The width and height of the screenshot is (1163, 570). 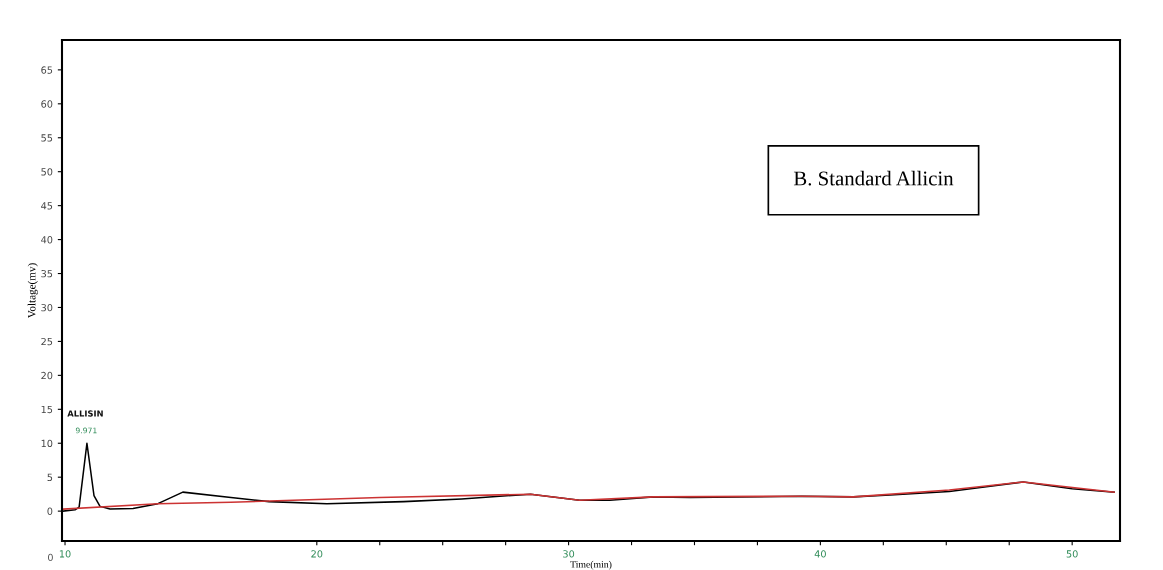 What do you see at coordinates (65, 554) in the screenshot?
I see `x-tick-label: 10` at bounding box center [65, 554].